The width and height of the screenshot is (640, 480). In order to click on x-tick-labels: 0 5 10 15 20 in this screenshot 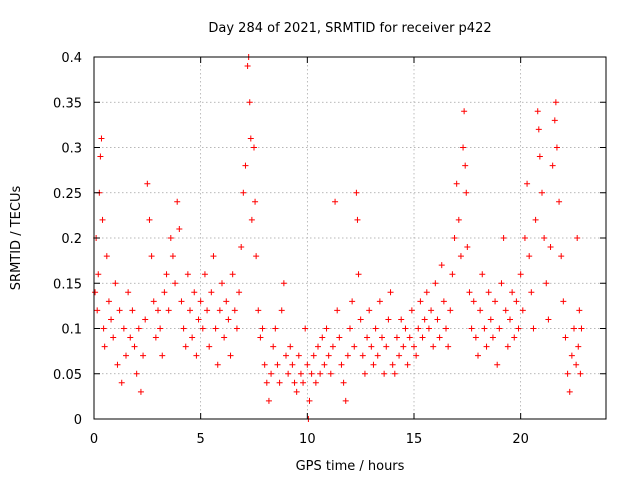, I will do `click(309, 439)`.